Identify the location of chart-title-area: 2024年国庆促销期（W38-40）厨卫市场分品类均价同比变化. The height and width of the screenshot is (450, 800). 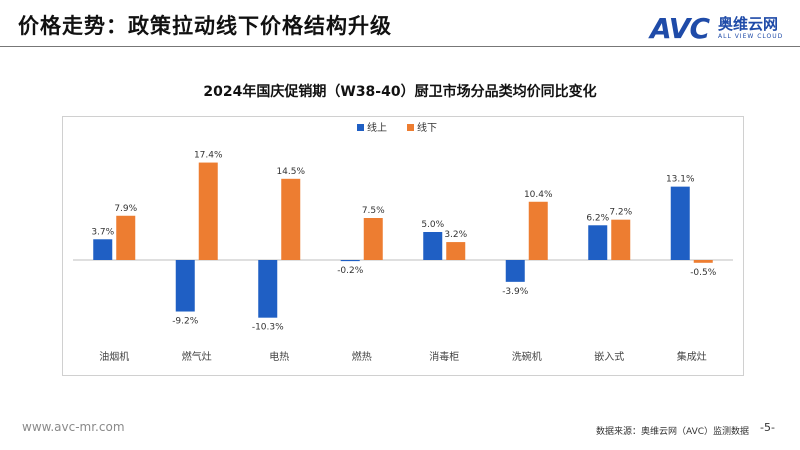
(399, 91).